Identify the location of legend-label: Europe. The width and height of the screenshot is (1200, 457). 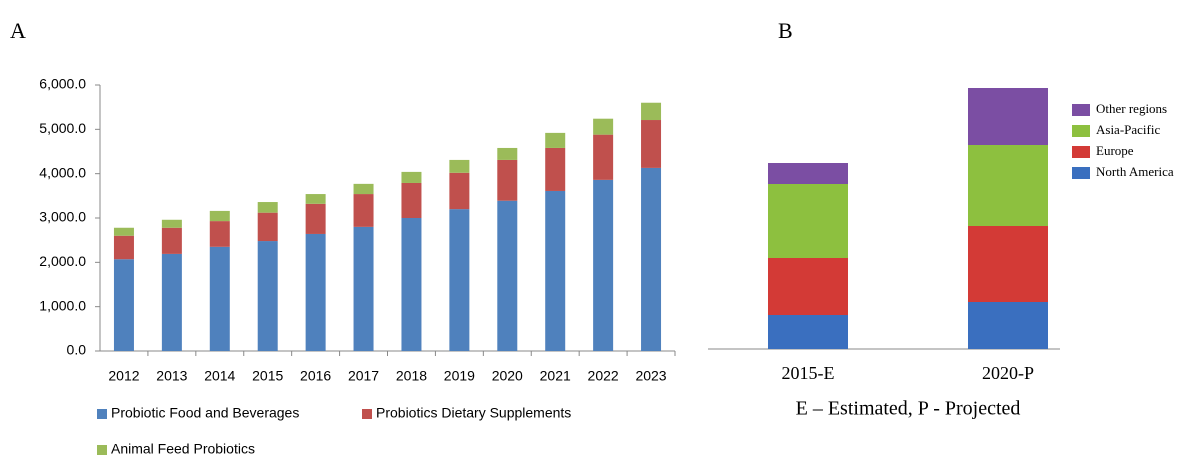
(1115, 150).